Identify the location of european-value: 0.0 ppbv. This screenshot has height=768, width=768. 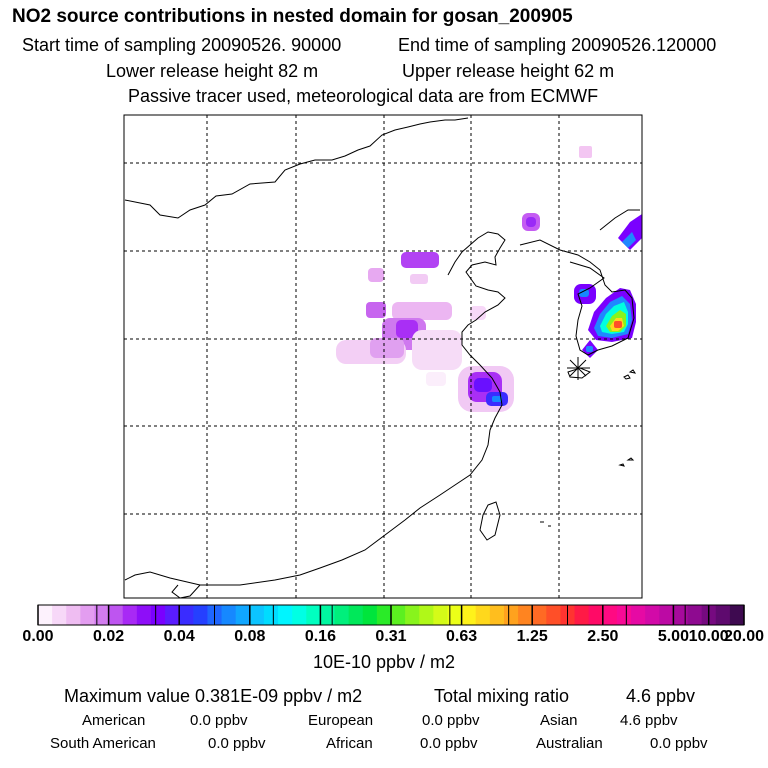
(451, 720).